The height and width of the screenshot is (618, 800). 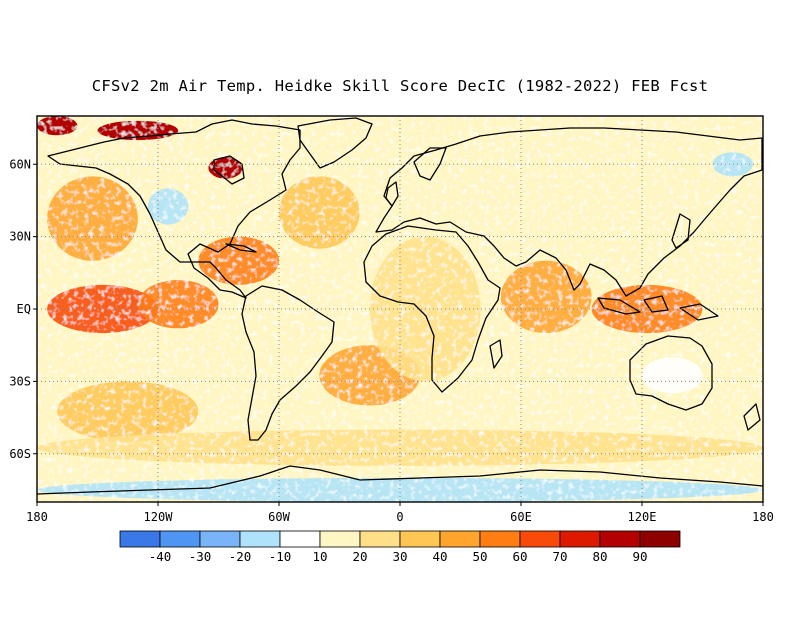 What do you see at coordinates (279, 517) in the screenshot?
I see `lon-tick-label: 60W` at bounding box center [279, 517].